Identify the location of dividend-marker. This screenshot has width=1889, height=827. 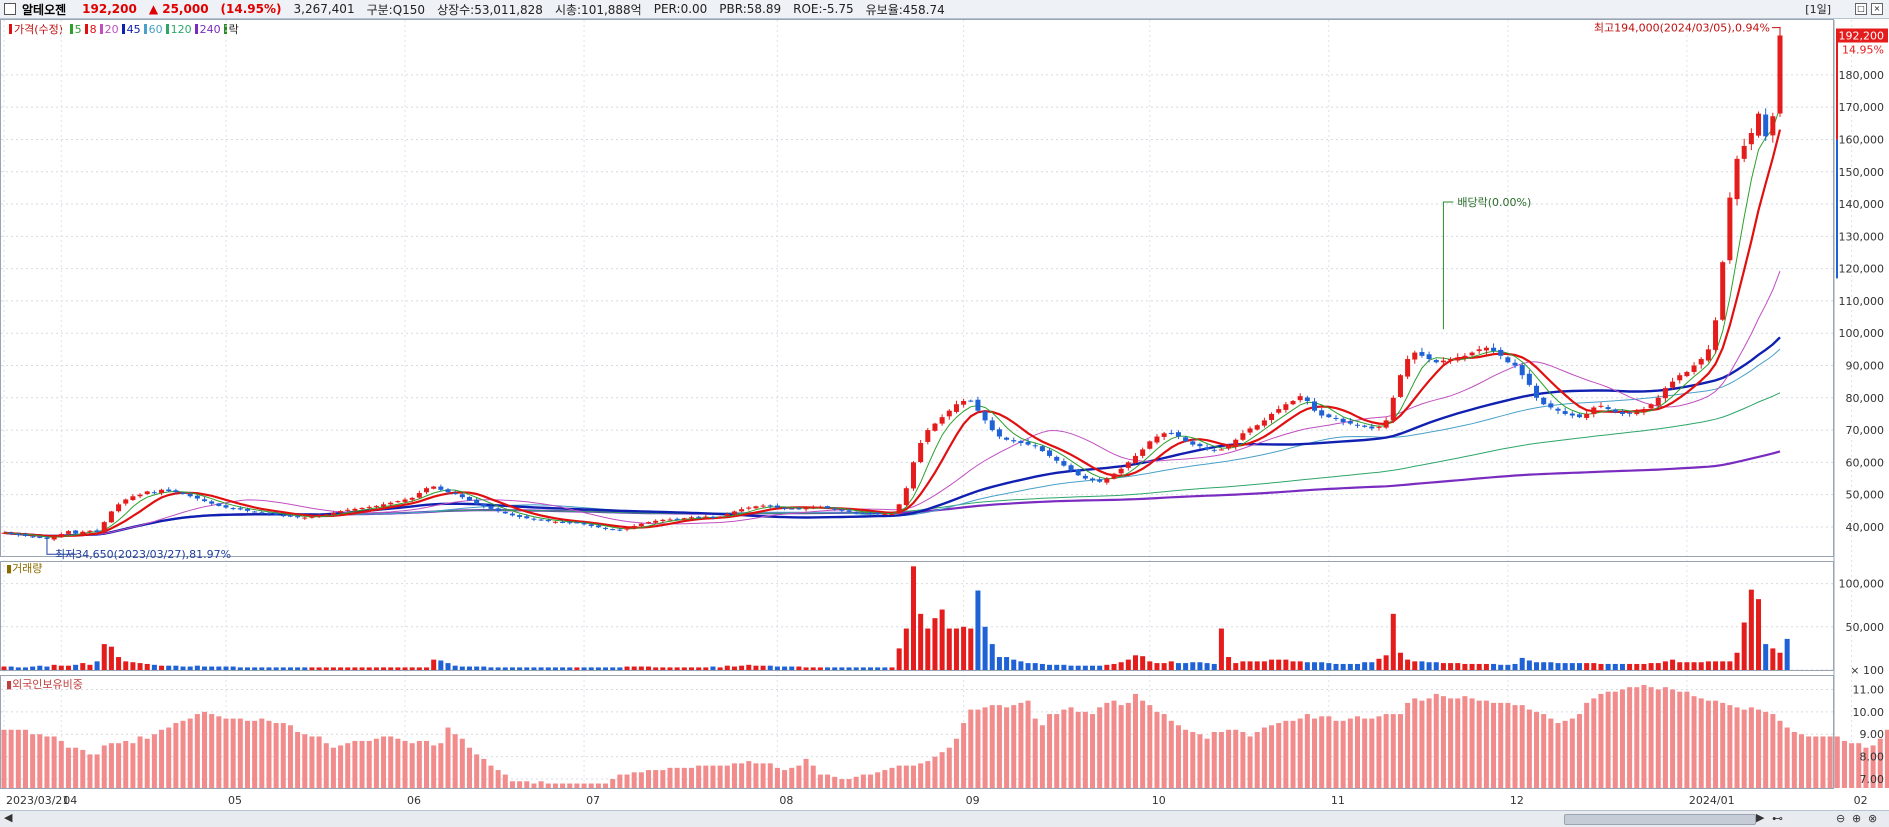
(1448, 265).